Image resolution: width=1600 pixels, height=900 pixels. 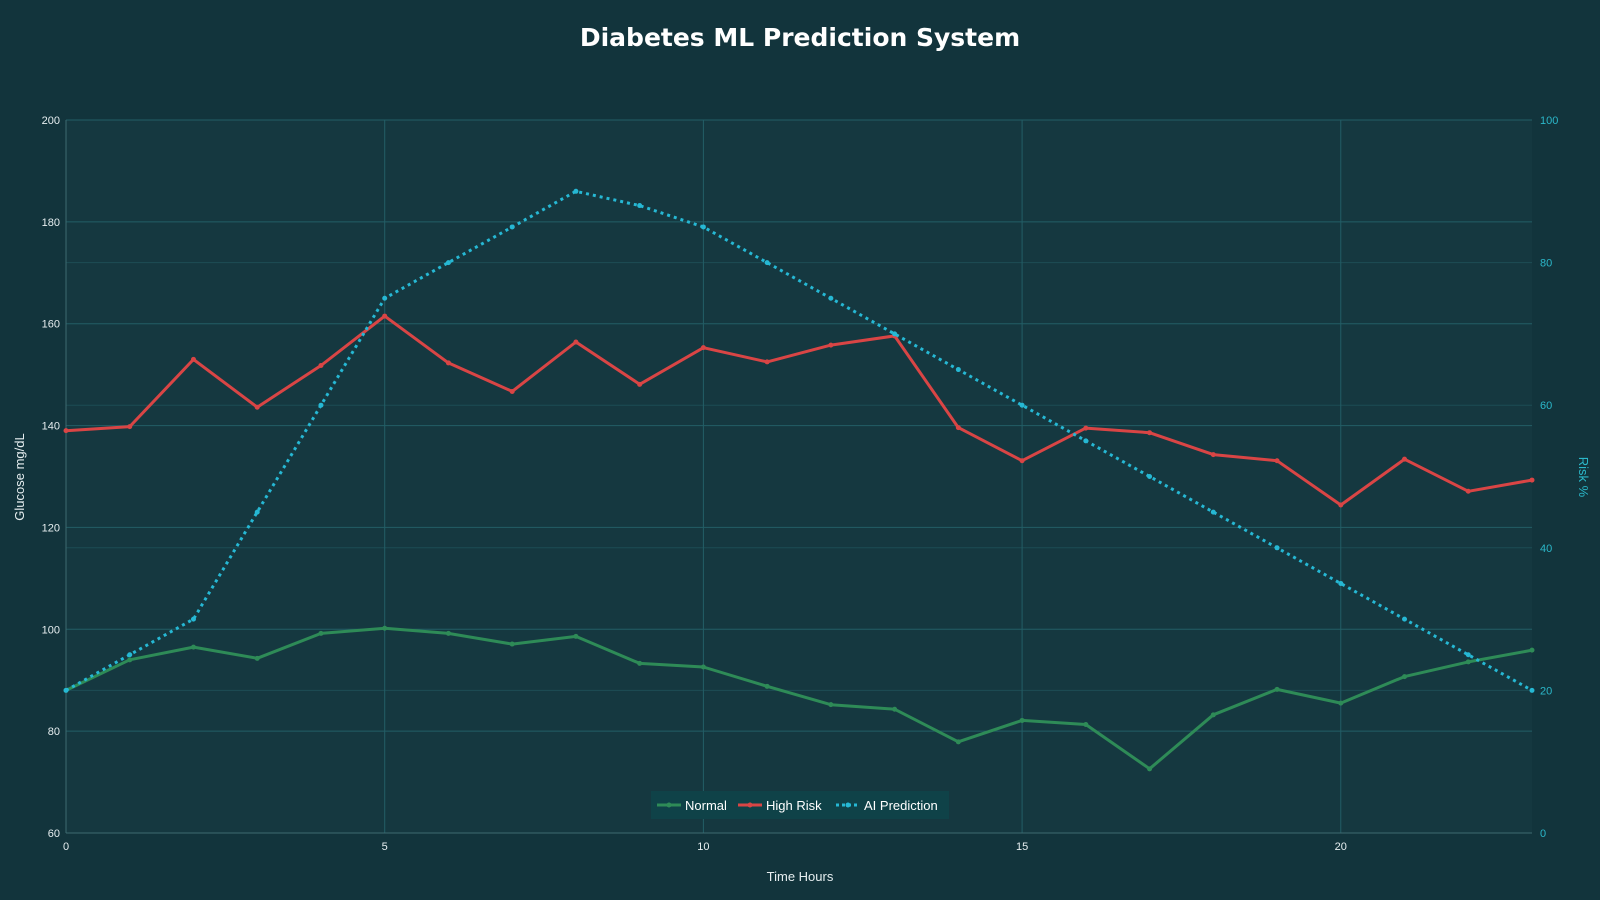 I want to click on y2-tick-label: 40, so click(x=1546, y=549).